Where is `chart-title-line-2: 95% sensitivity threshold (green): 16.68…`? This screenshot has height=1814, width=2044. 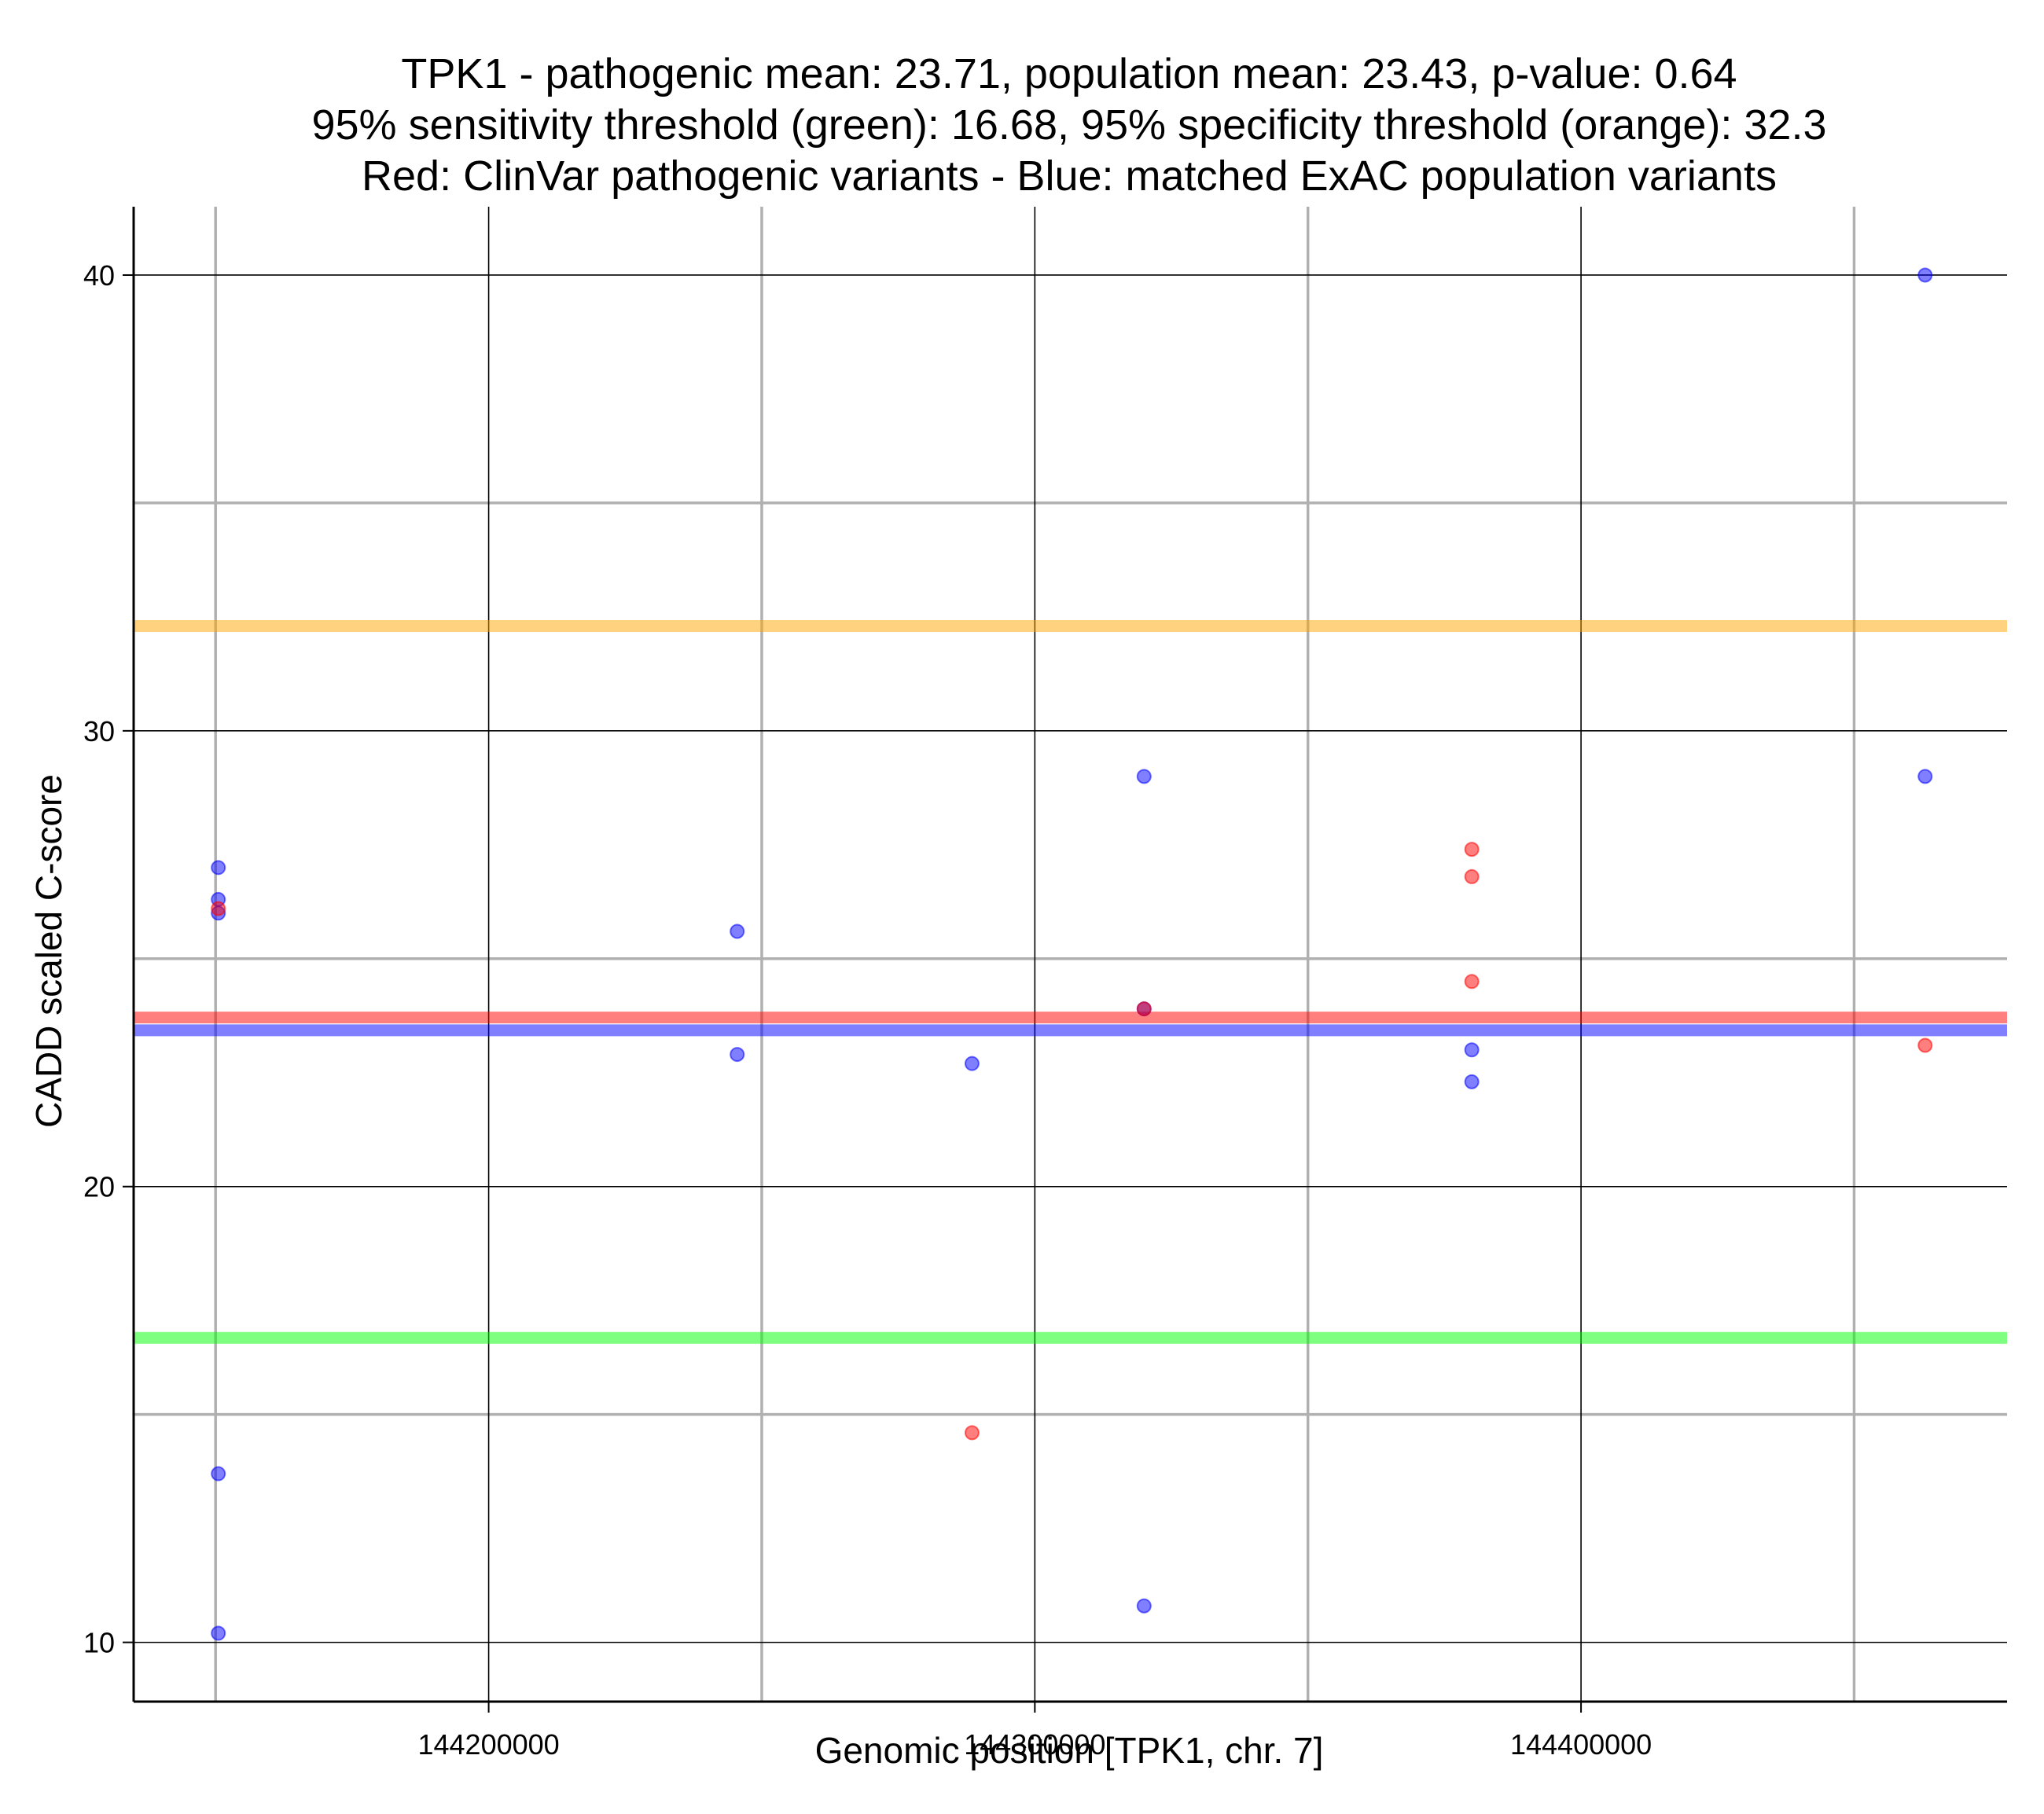 chart-title-line-2: 95% sensitivity threshold (green): 16.68… is located at coordinates (1069, 125).